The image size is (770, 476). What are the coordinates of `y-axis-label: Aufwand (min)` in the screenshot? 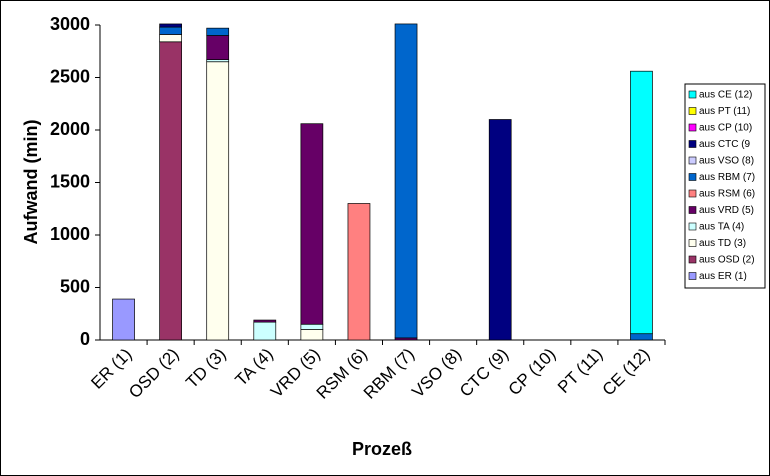 It's located at (31, 182).